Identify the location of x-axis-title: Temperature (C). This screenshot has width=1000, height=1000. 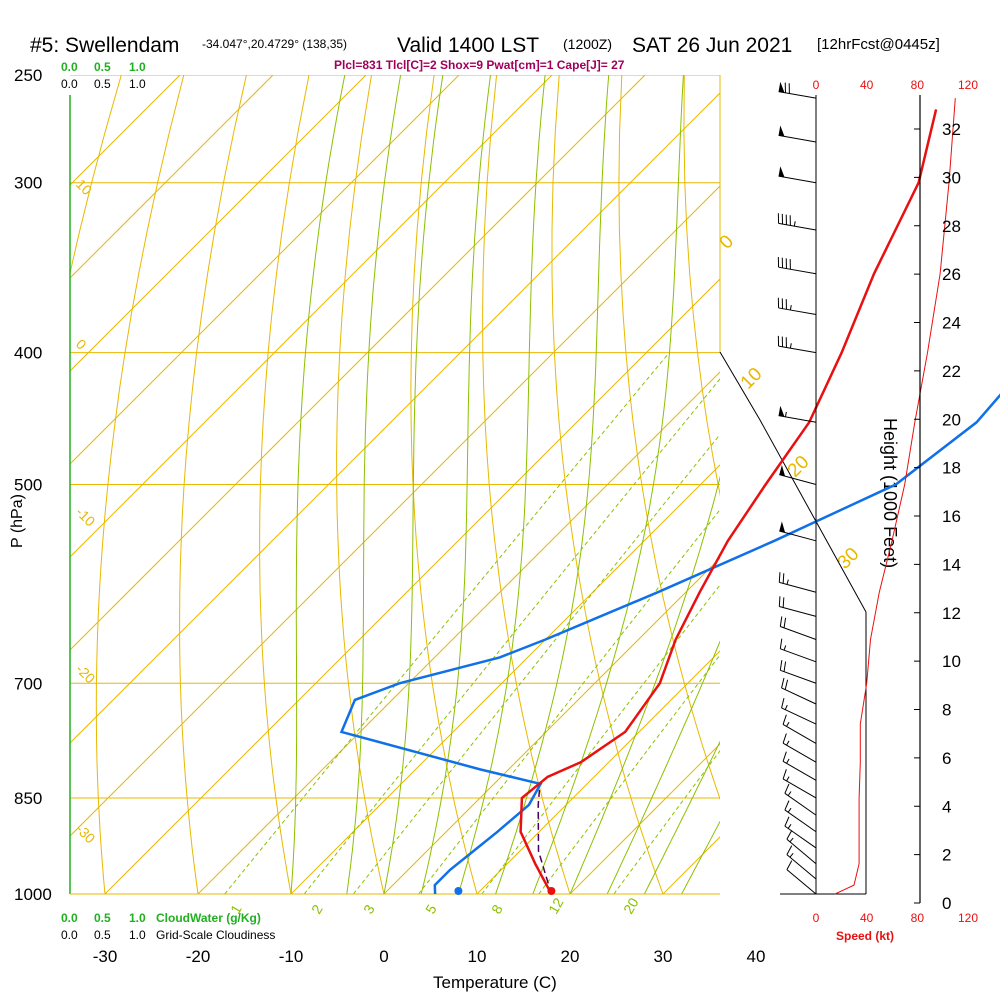
(495, 982).